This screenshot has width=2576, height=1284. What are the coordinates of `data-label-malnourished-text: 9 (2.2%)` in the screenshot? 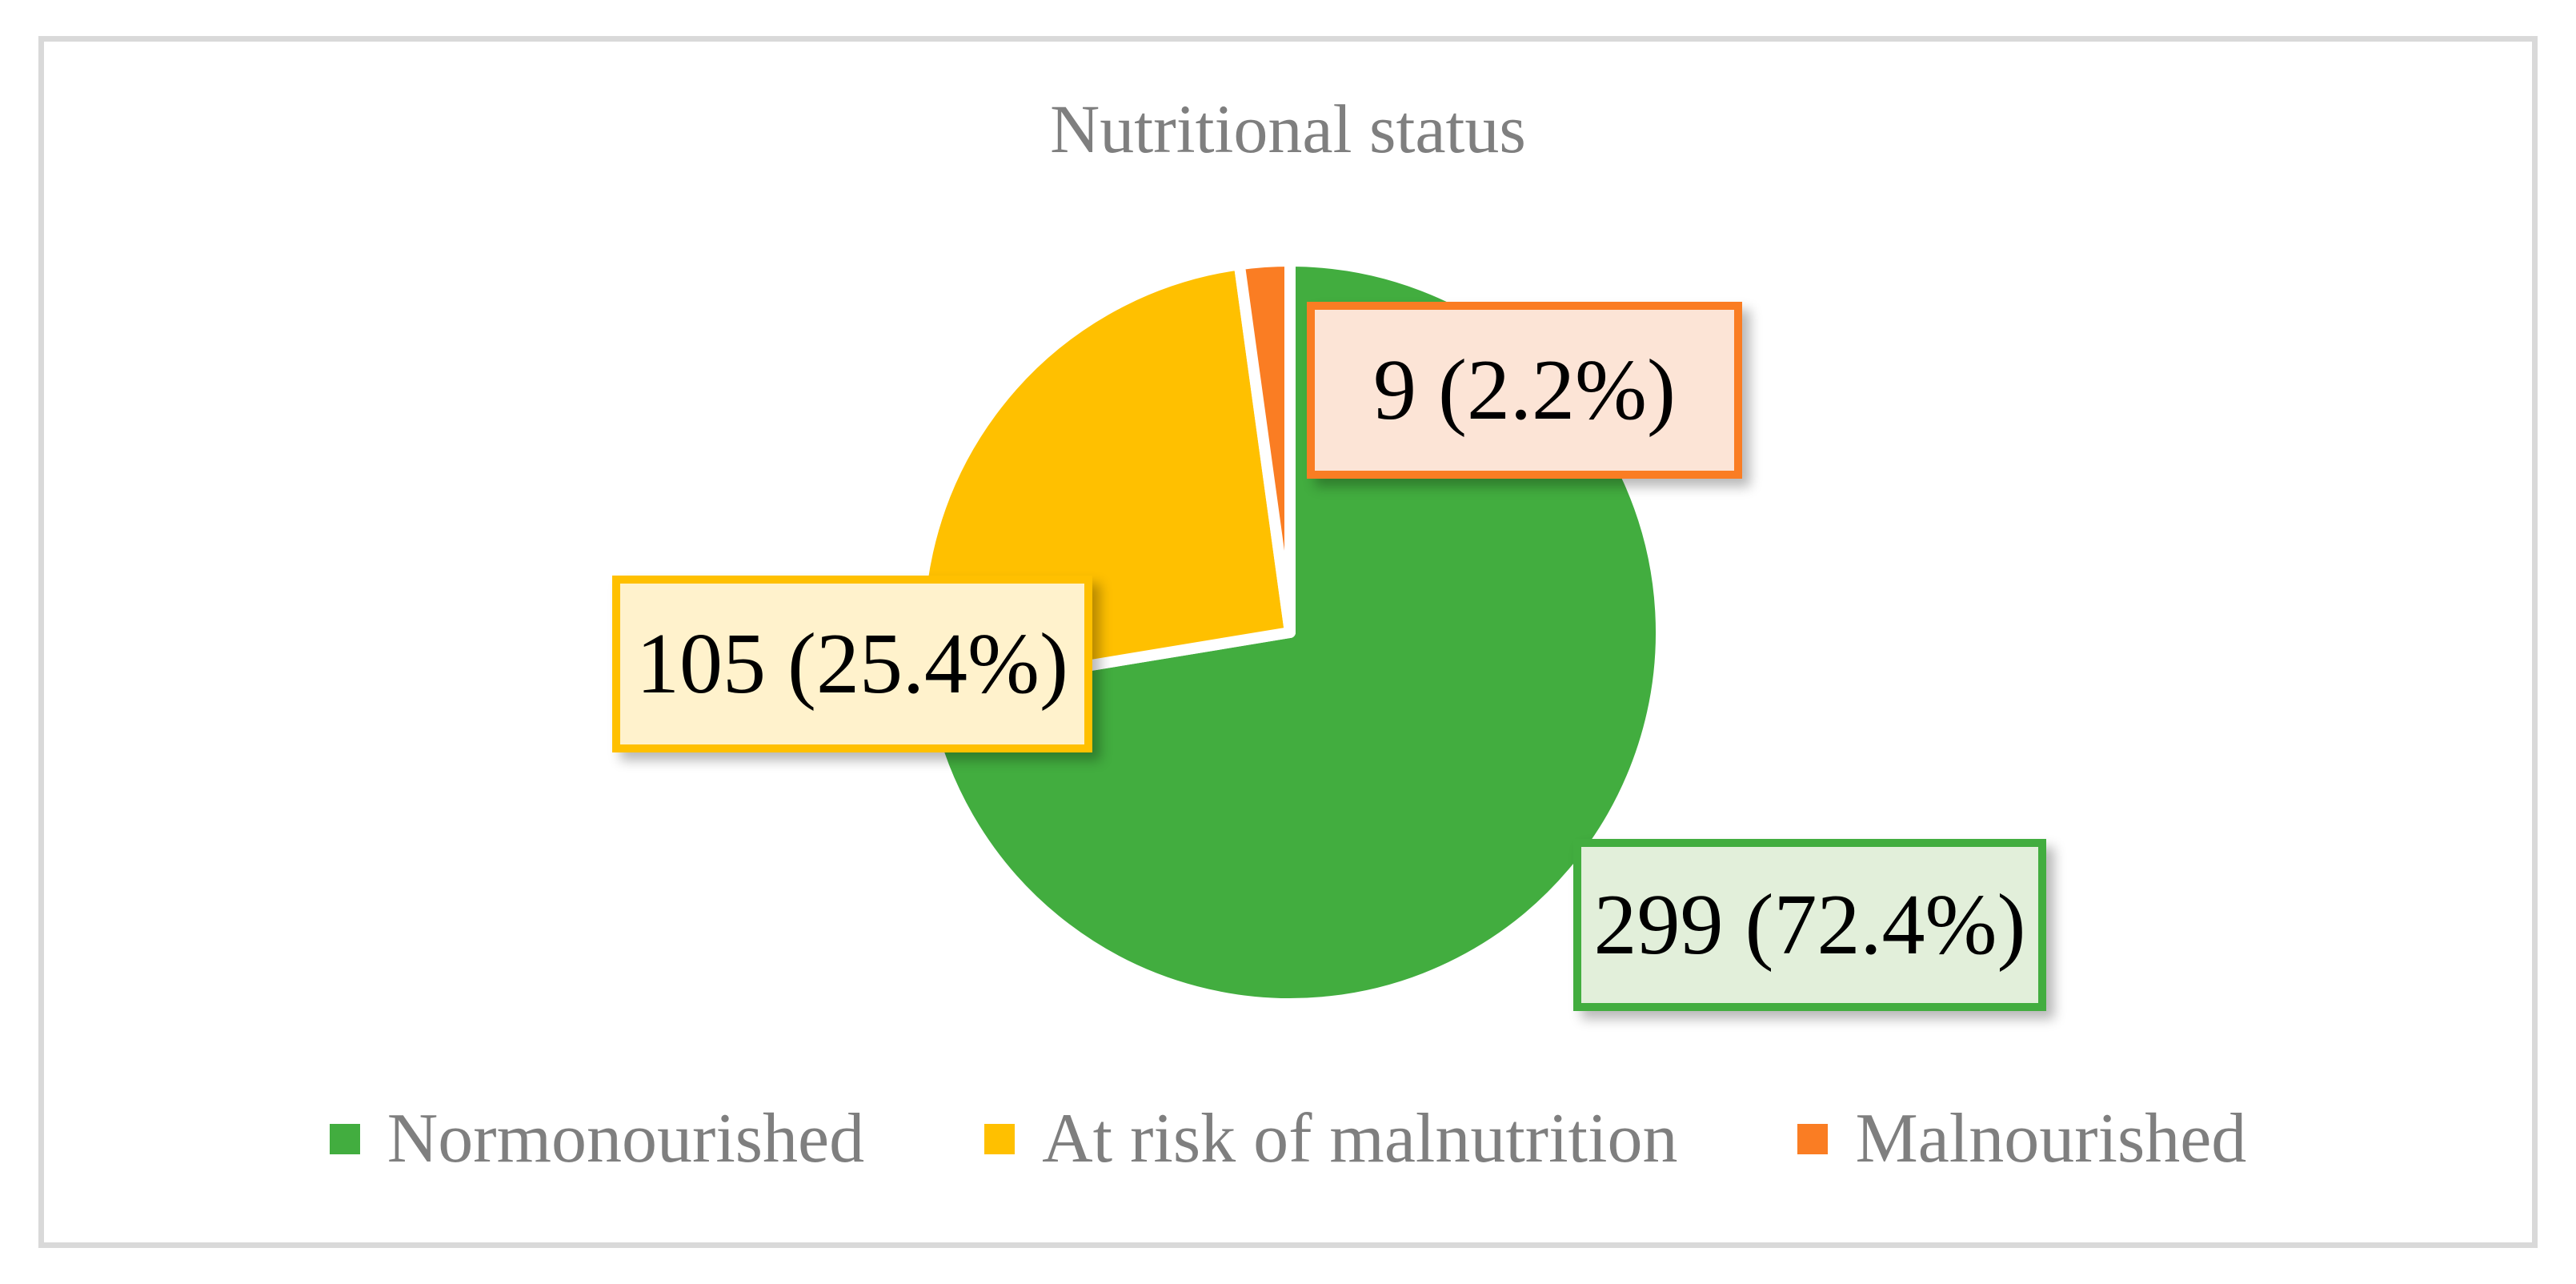 It's located at (1524, 390).